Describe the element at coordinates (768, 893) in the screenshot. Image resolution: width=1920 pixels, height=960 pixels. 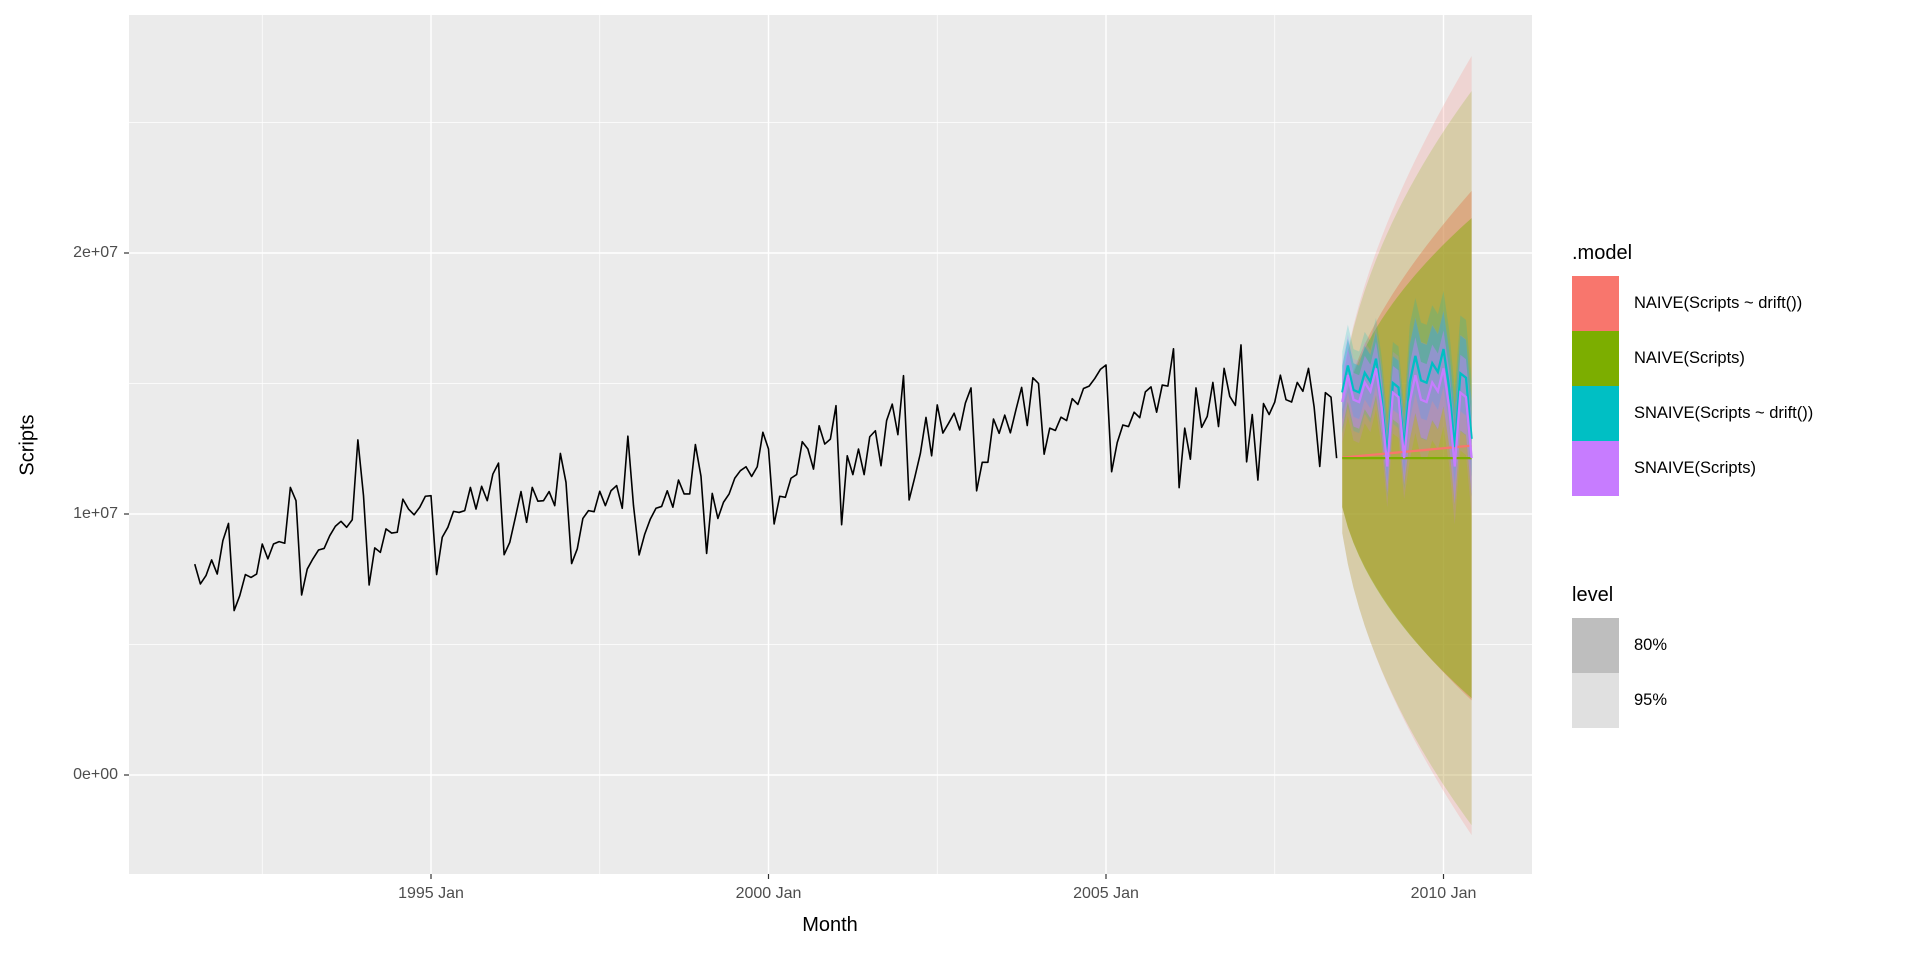
I see `x-tick-label: 2000 Jan` at that location.